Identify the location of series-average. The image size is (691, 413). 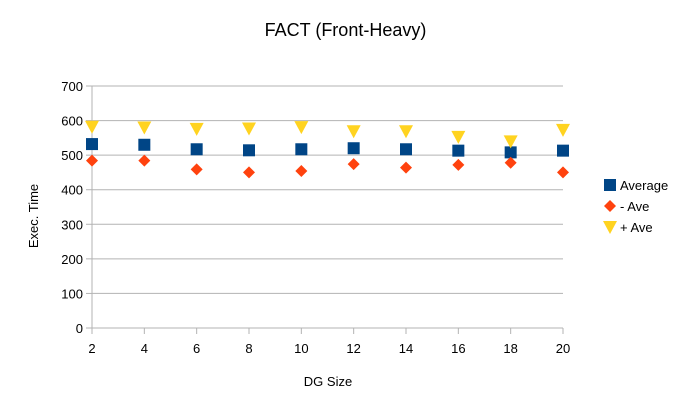
(327, 148).